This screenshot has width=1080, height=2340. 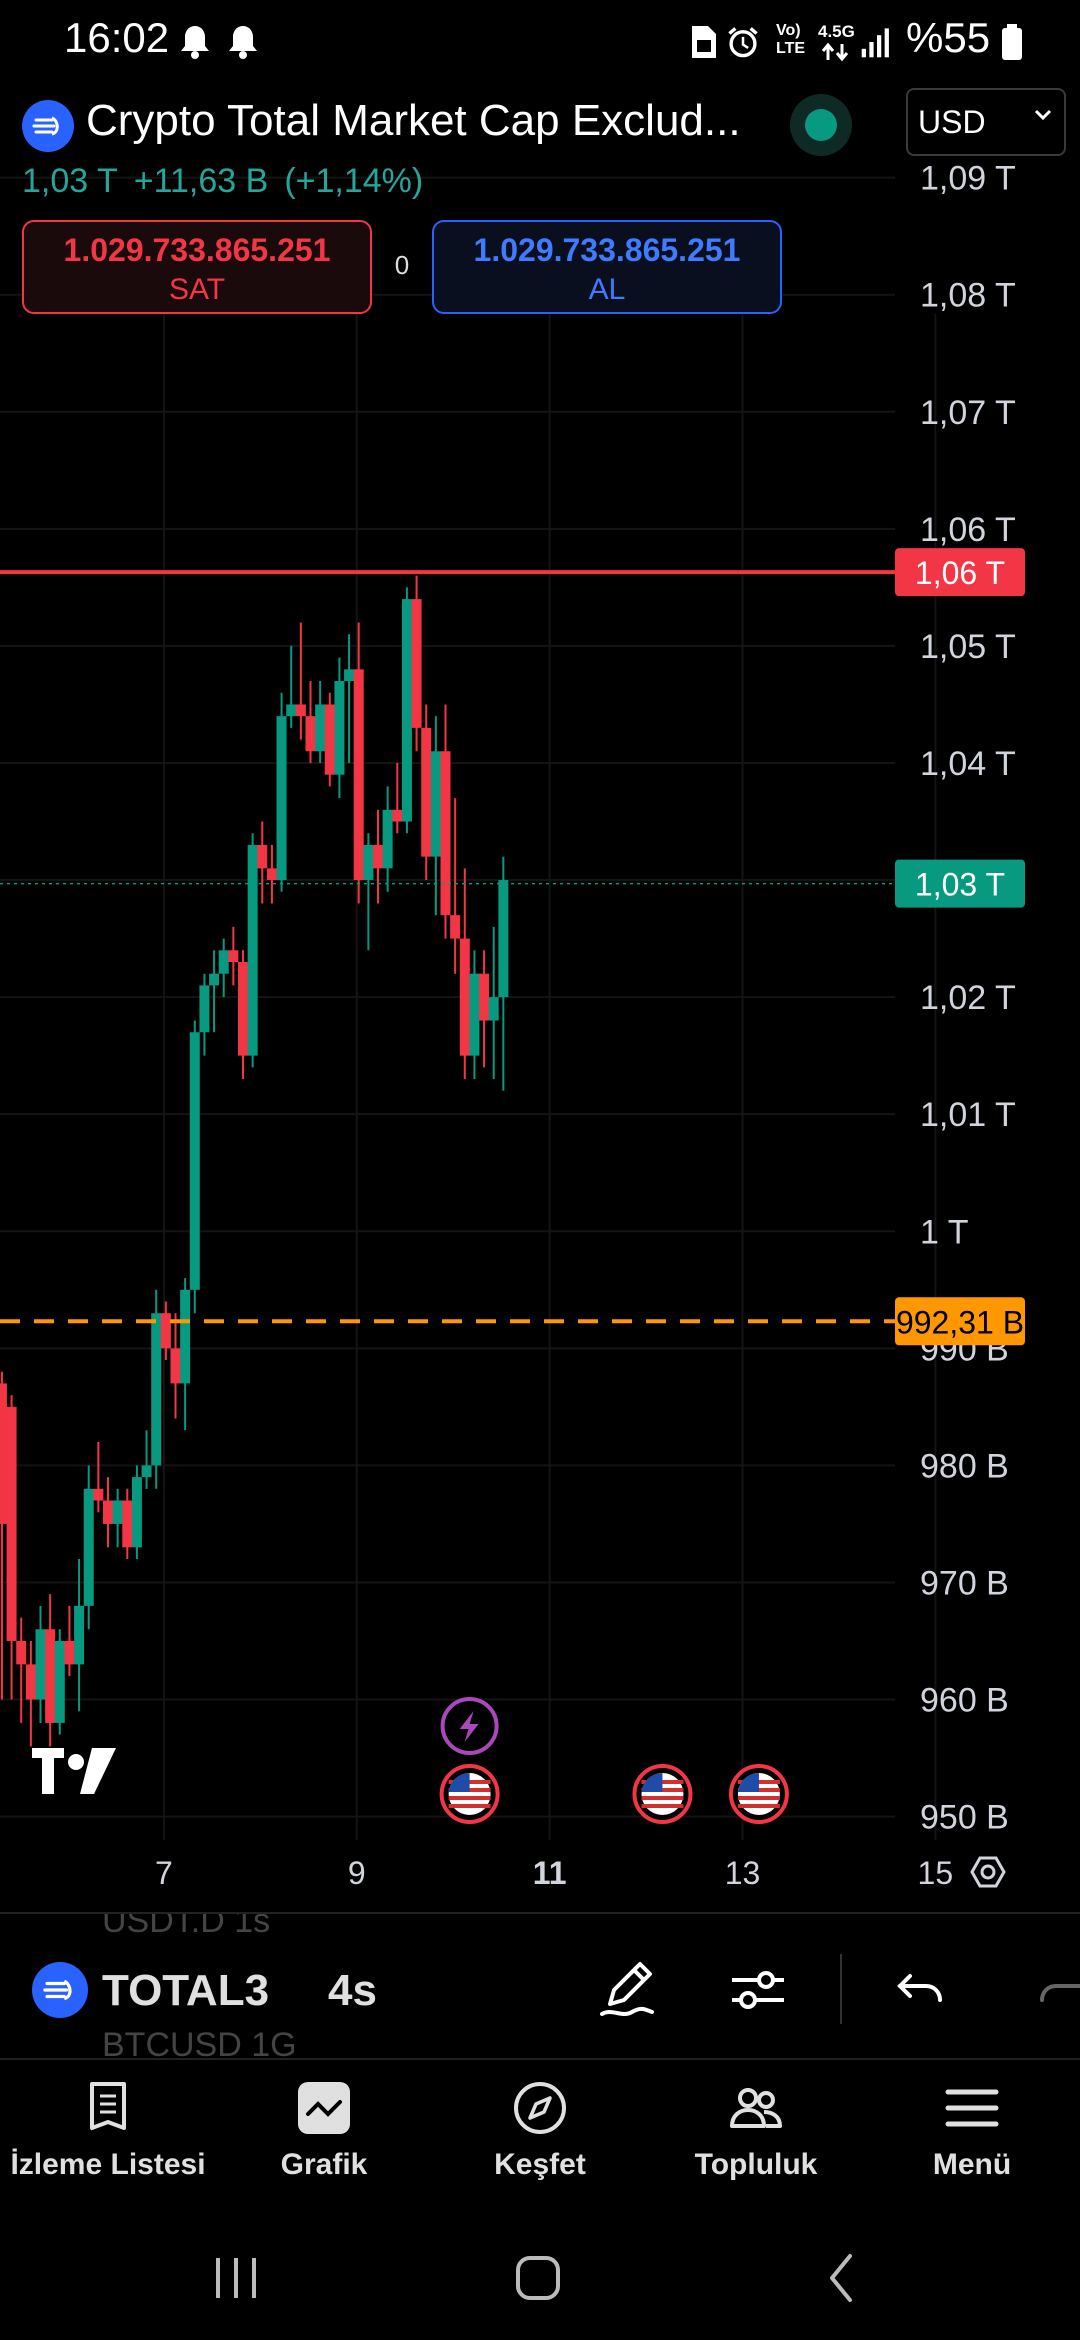 I want to click on signal-icon, so click(x=875, y=43).